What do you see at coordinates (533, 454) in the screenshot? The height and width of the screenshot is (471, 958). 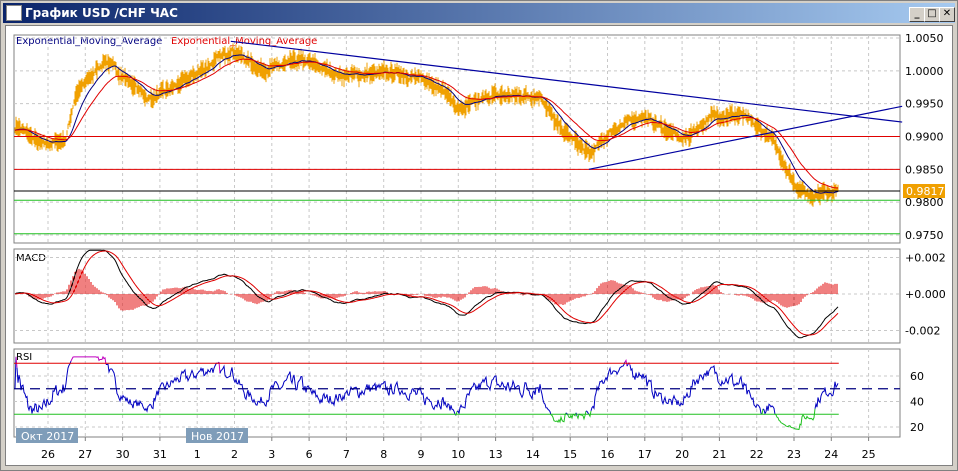 I see `x-tick-label: 14` at bounding box center [533, 454].